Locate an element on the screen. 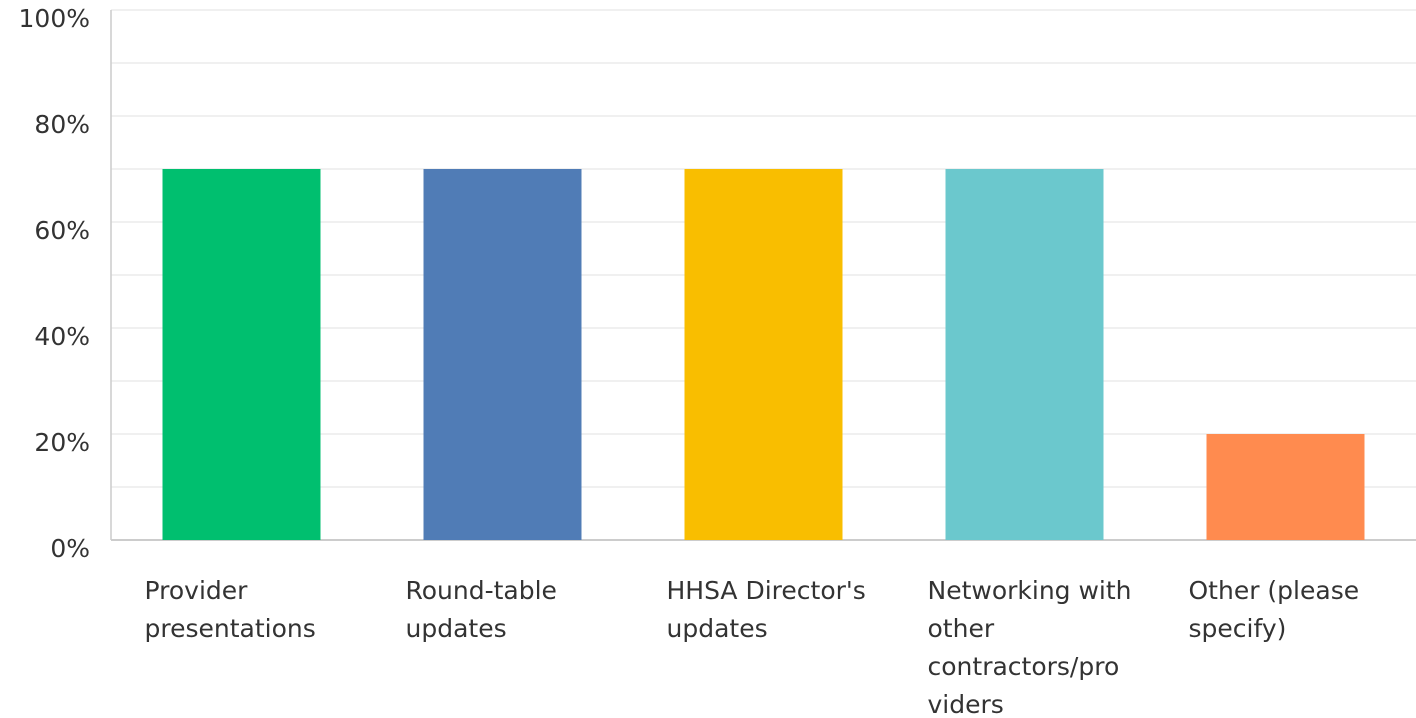 The image size is (1416, 718). y-tick-label: 60% is located at coordinates (62, 230).